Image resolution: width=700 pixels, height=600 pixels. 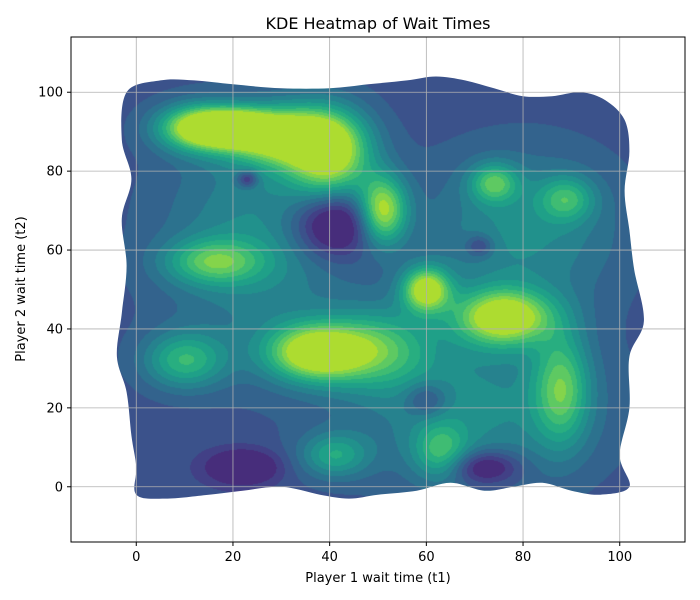 I want to click on y-axis: 0 20 40 60 80 100, so click(x=54, y=290).